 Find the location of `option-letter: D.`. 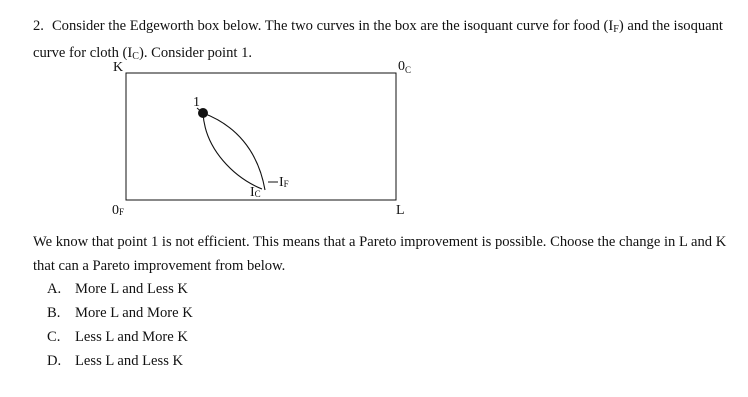

option-letter: D. is located at coordinates (54, 361).